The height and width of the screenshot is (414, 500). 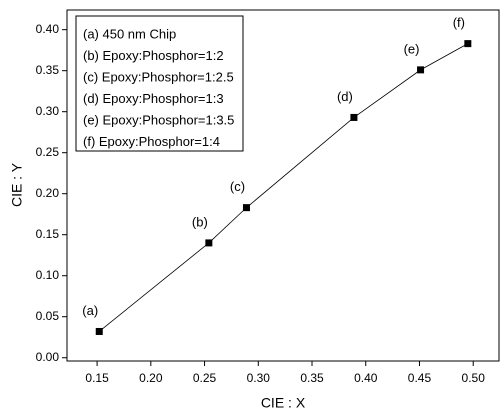 What do you see at coordinates (474, 378) in the screenshot?
I see `x-tick-label: 0.50` at bounding box center [474, 378].